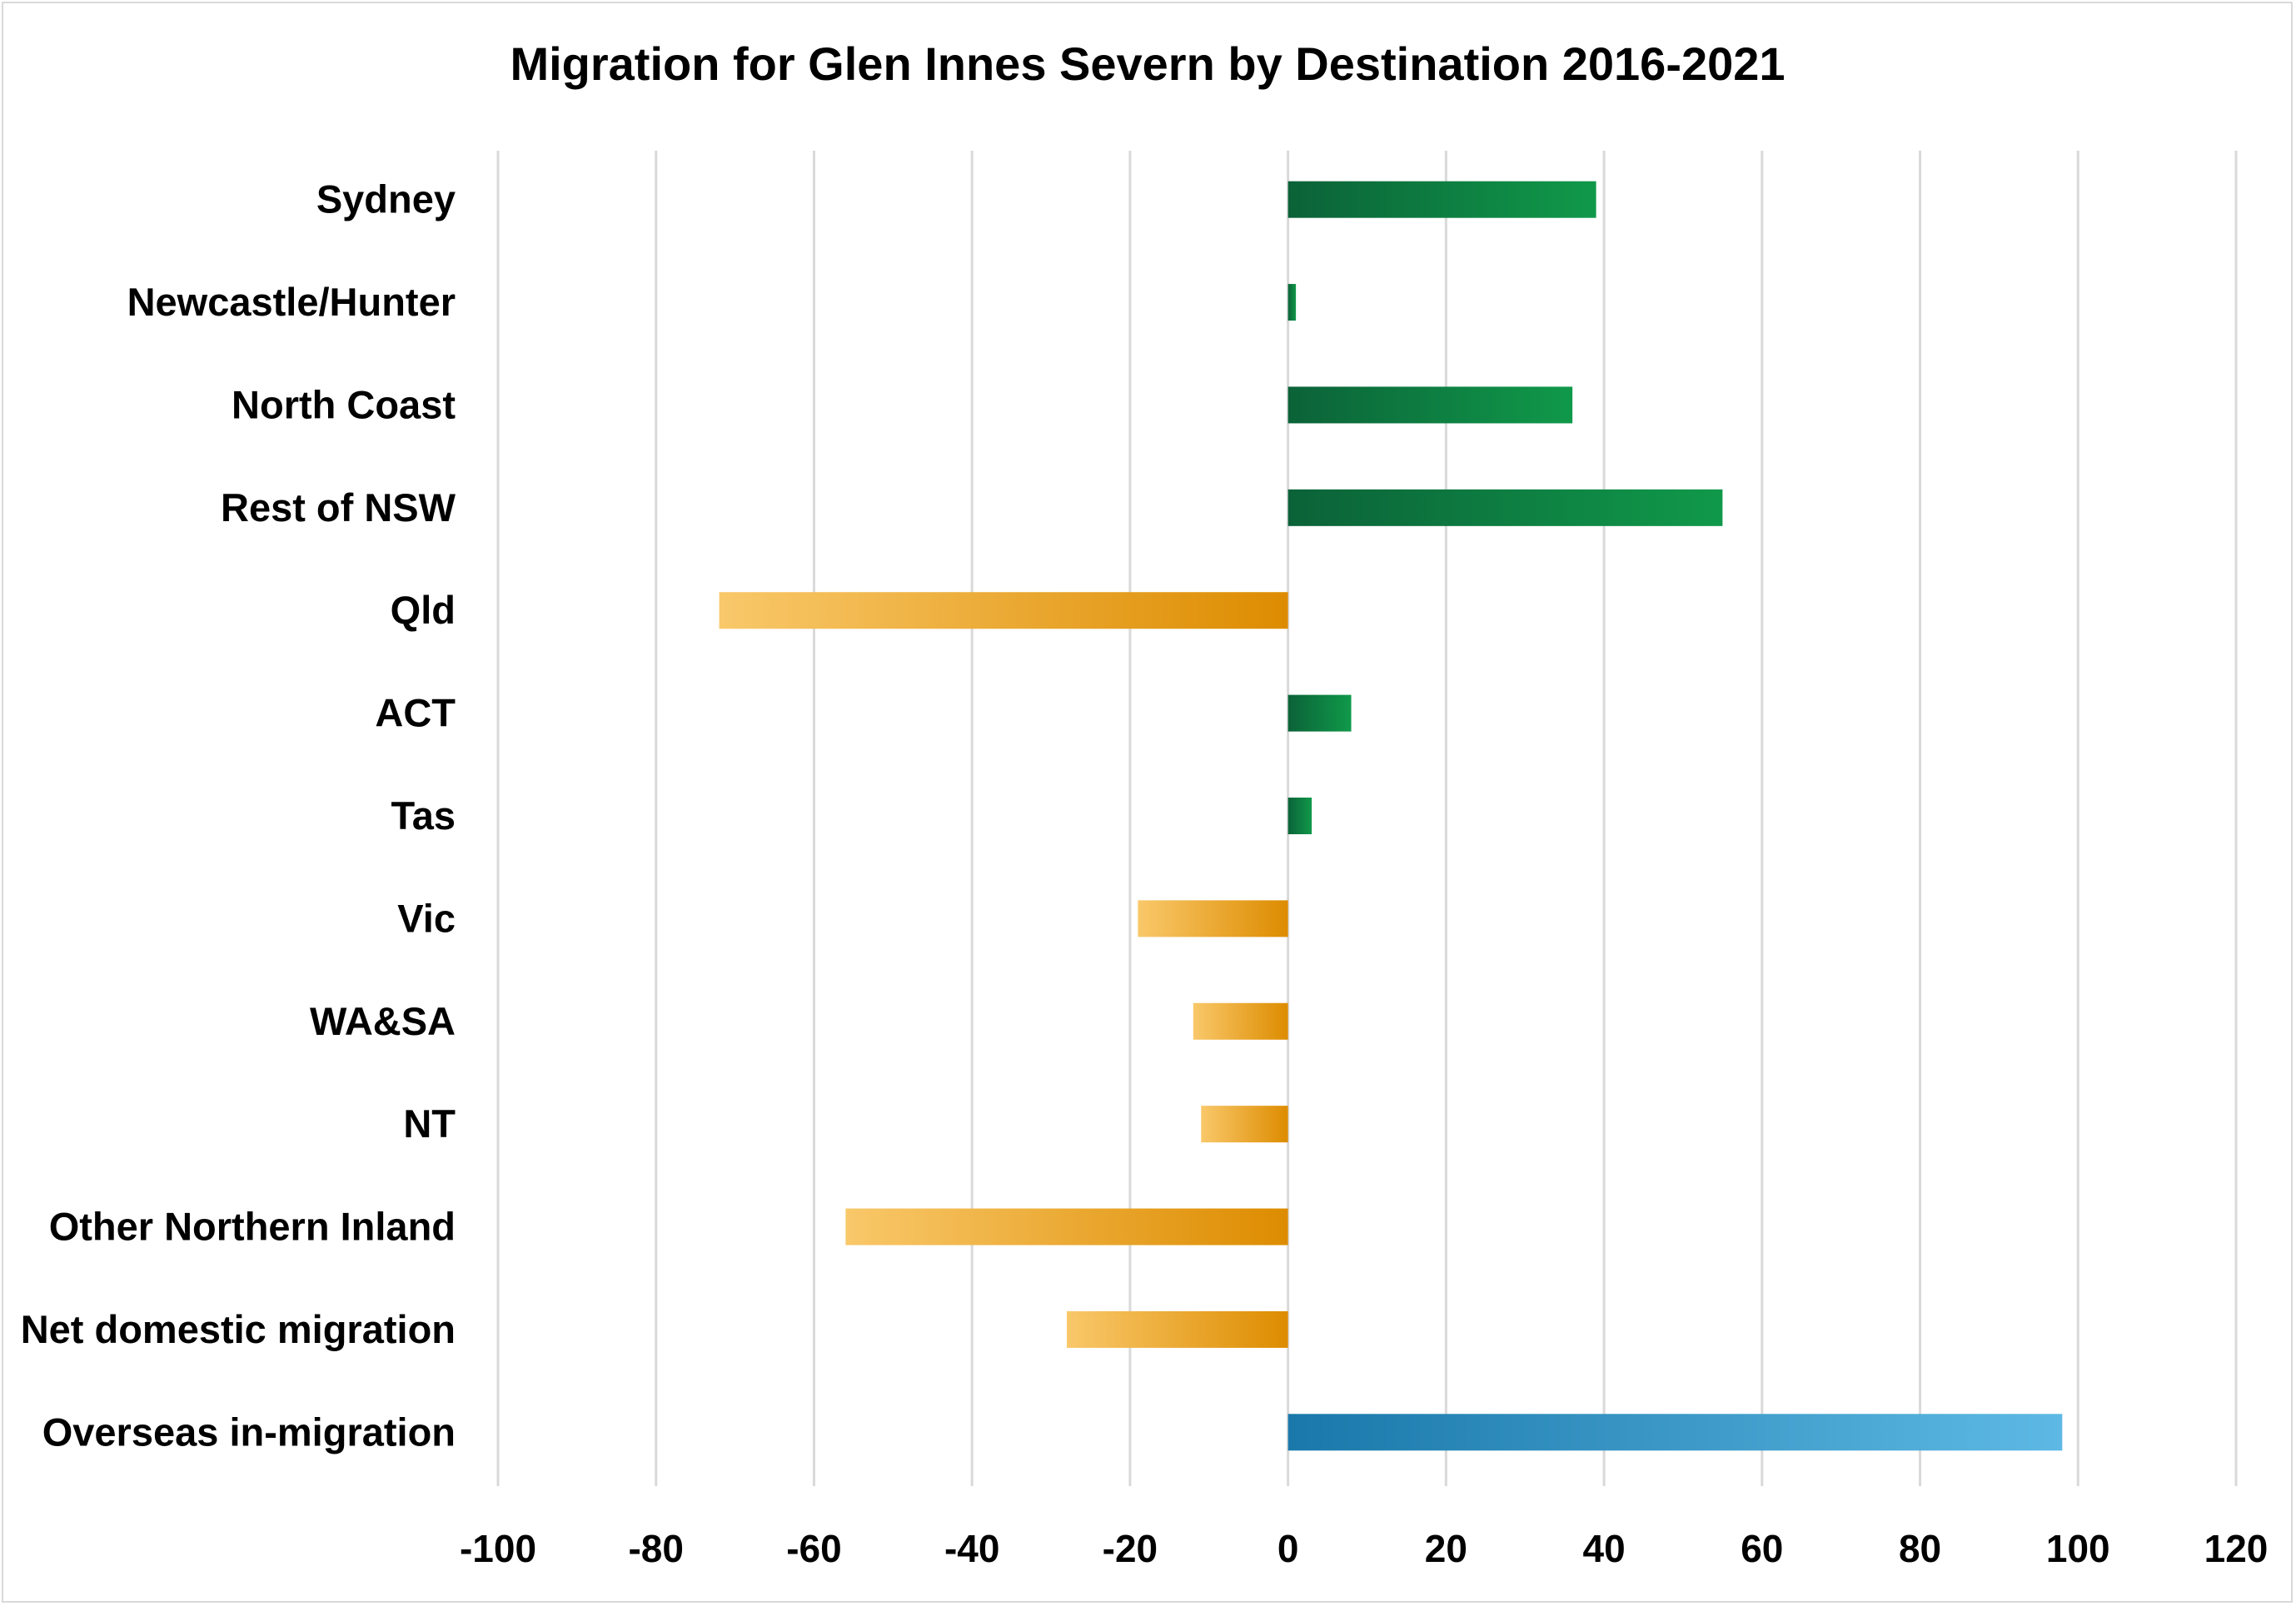  I want to click on x-tick-label: -20, so click(1131, 1548).